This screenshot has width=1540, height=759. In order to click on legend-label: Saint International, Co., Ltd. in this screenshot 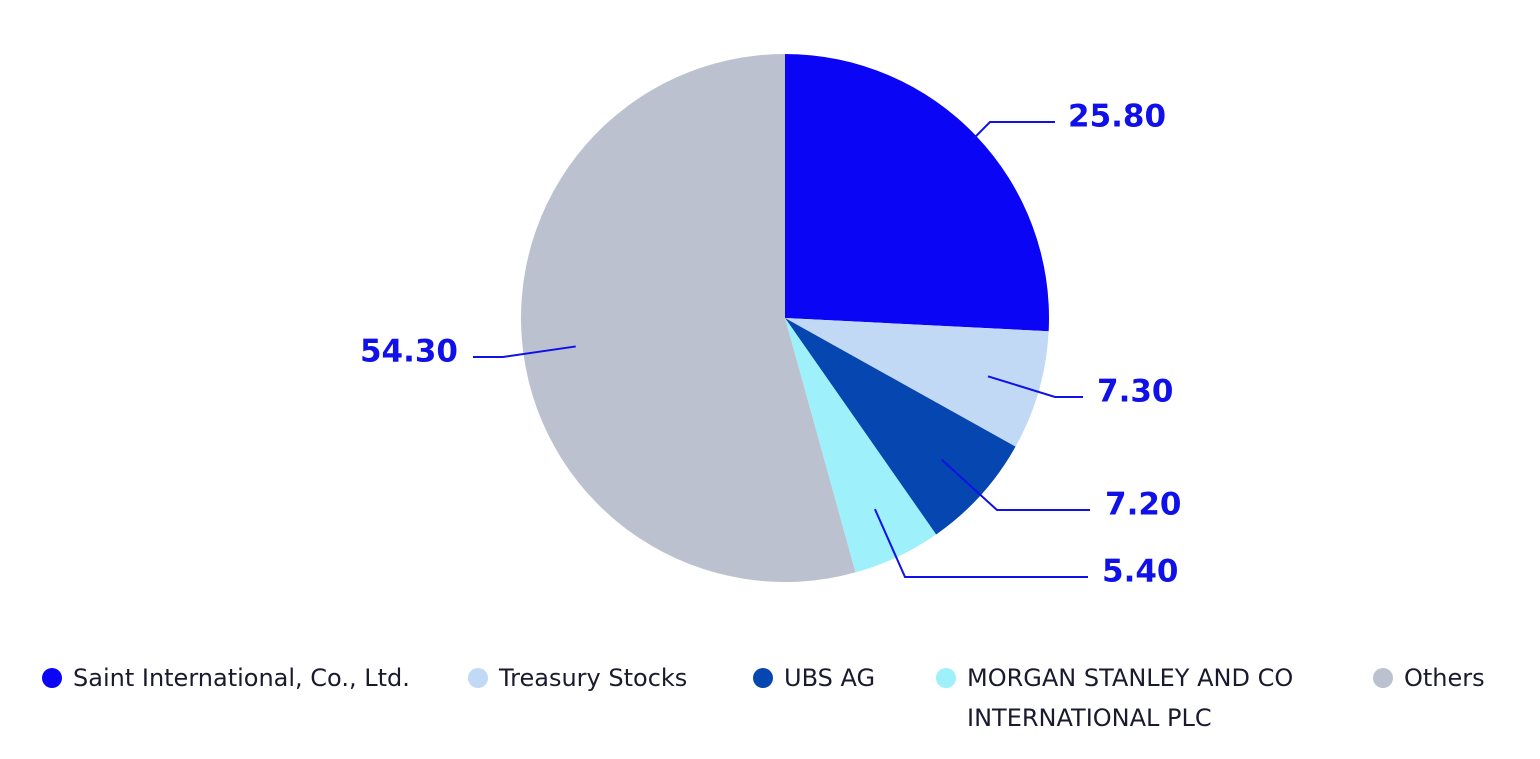, I will do `click(241, 678)`.